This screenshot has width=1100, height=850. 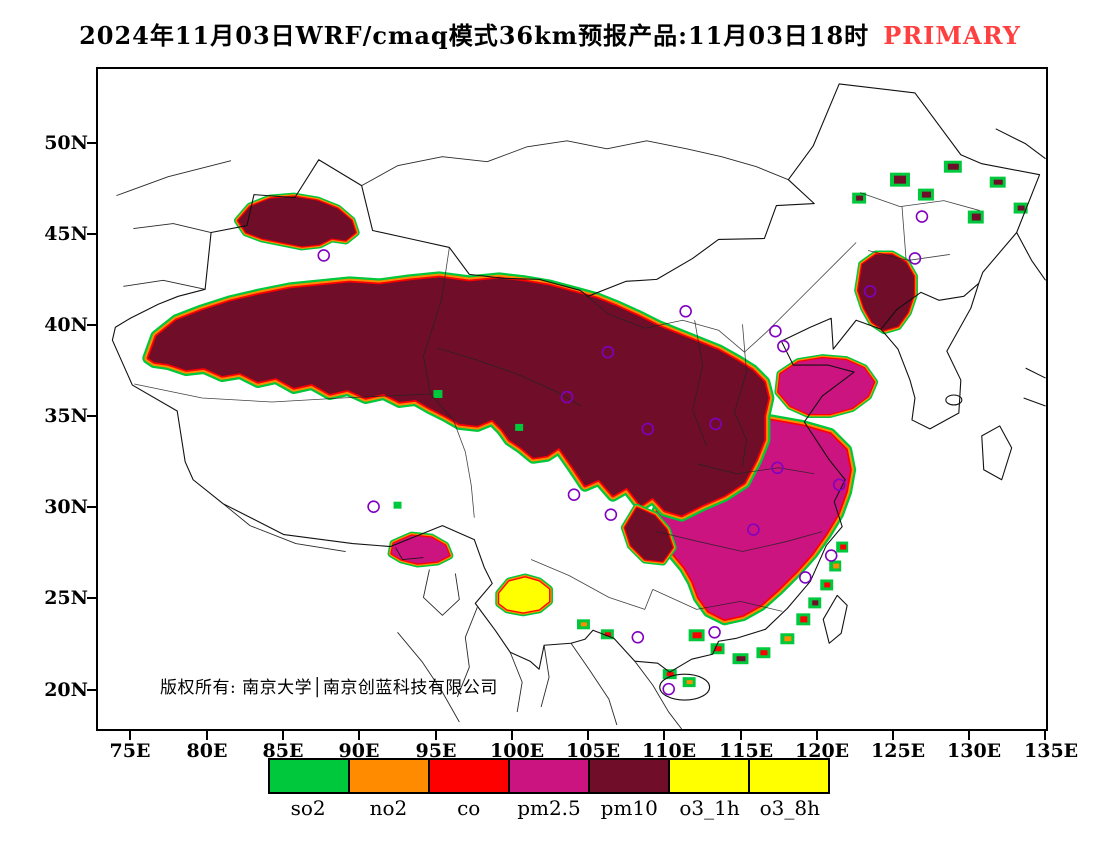 I want to click on x-axis-label: 135E, so click(x=1051, y=751).